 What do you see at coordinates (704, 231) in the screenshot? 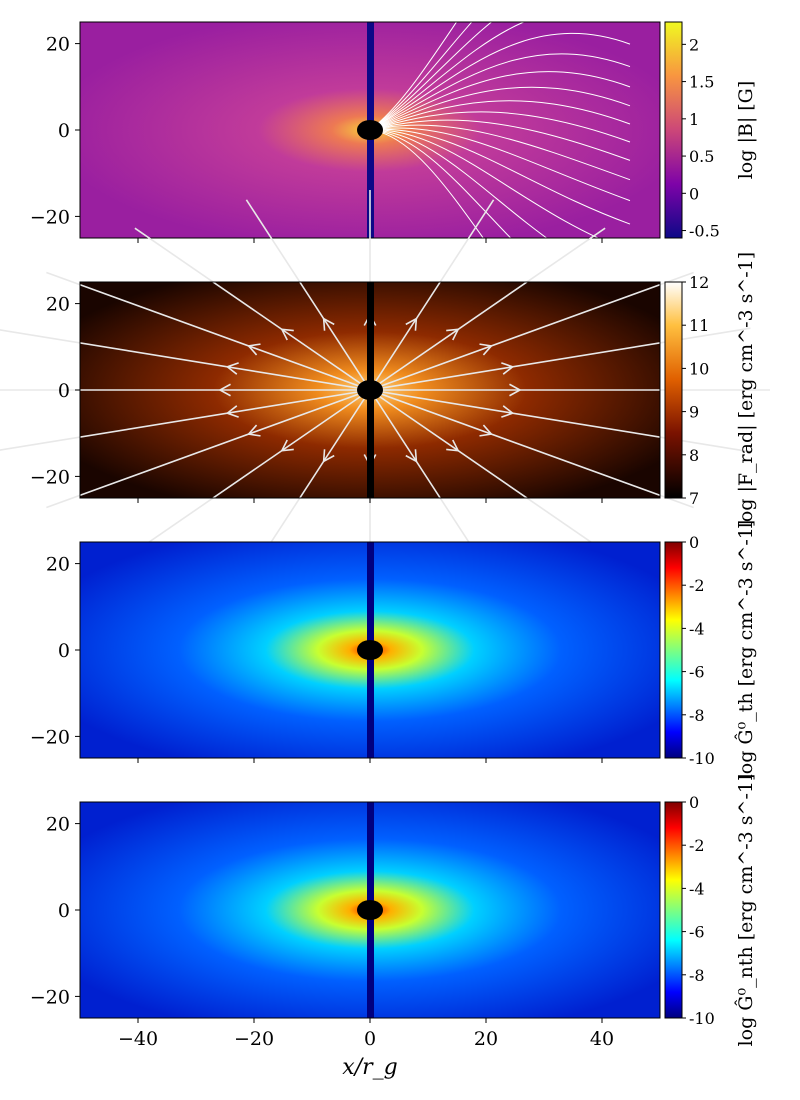
I see `colorbar-tick-label: -0.5` at bounding box center [704, 231].